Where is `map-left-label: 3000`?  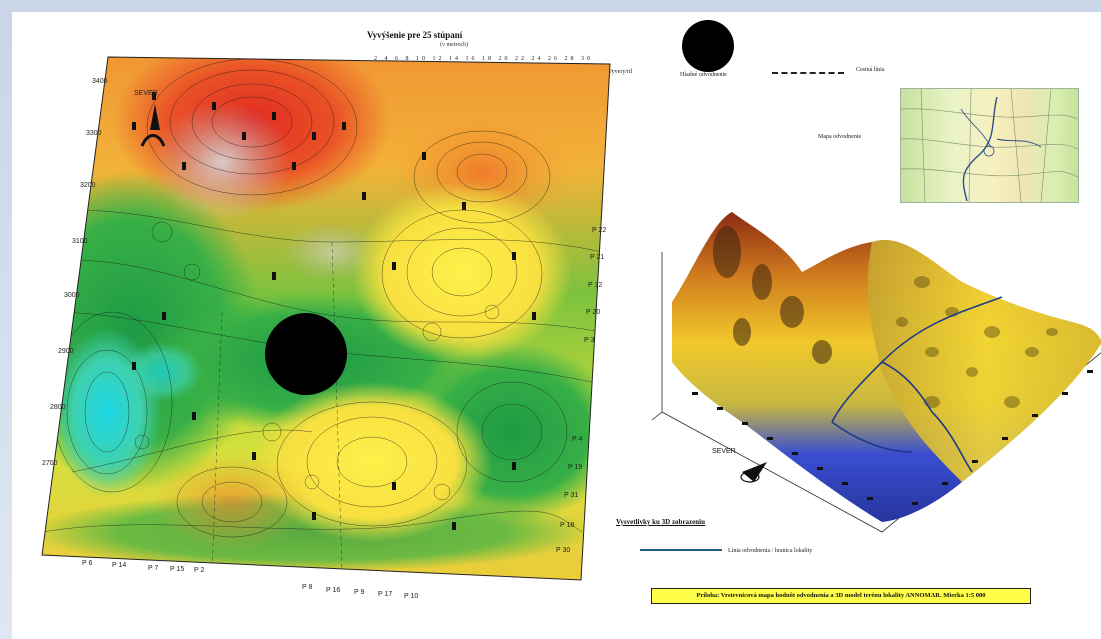
map-left-label: 3000 is located at coordinates (72, 295).